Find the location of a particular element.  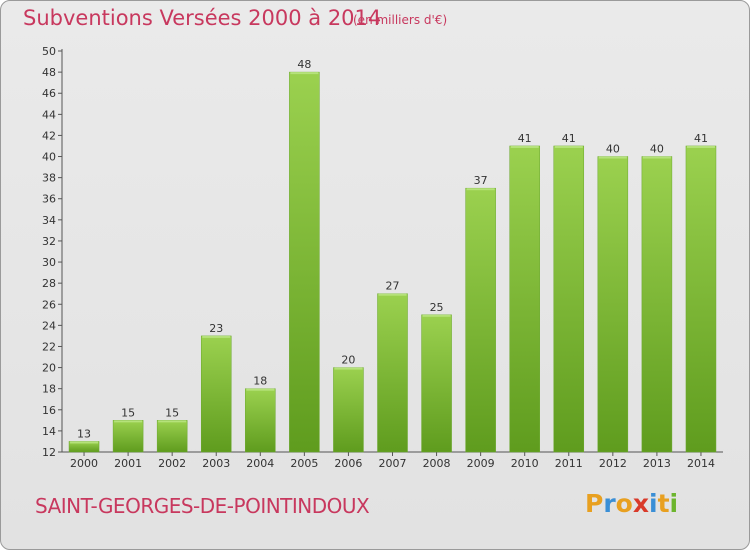

x-tick-label: 2008 is located at coordinates (437, 463).